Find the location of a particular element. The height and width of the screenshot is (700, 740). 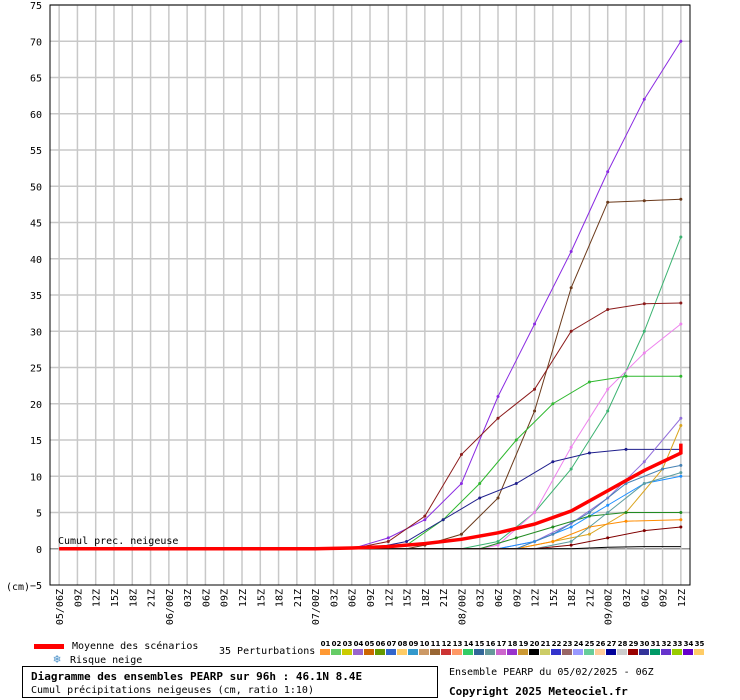

y-tick-label: 70 is located at coordinates (36, 42).